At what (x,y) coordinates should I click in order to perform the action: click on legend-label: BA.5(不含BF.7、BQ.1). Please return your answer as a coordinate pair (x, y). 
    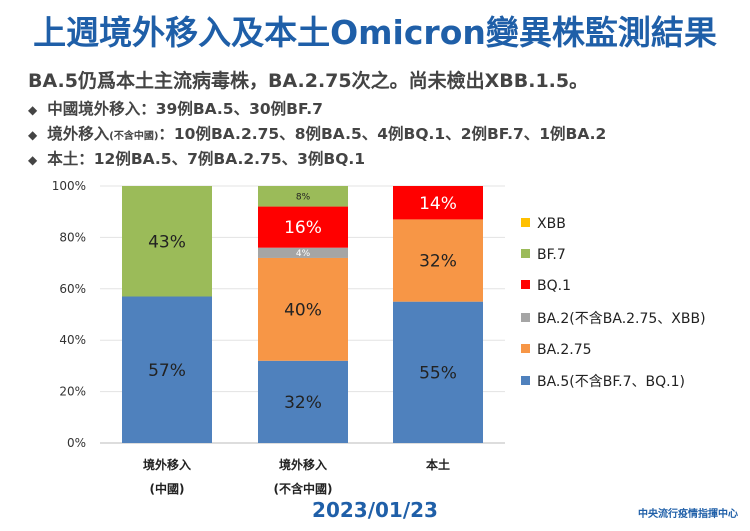
    Looking at the image, I should click on (611, 382).